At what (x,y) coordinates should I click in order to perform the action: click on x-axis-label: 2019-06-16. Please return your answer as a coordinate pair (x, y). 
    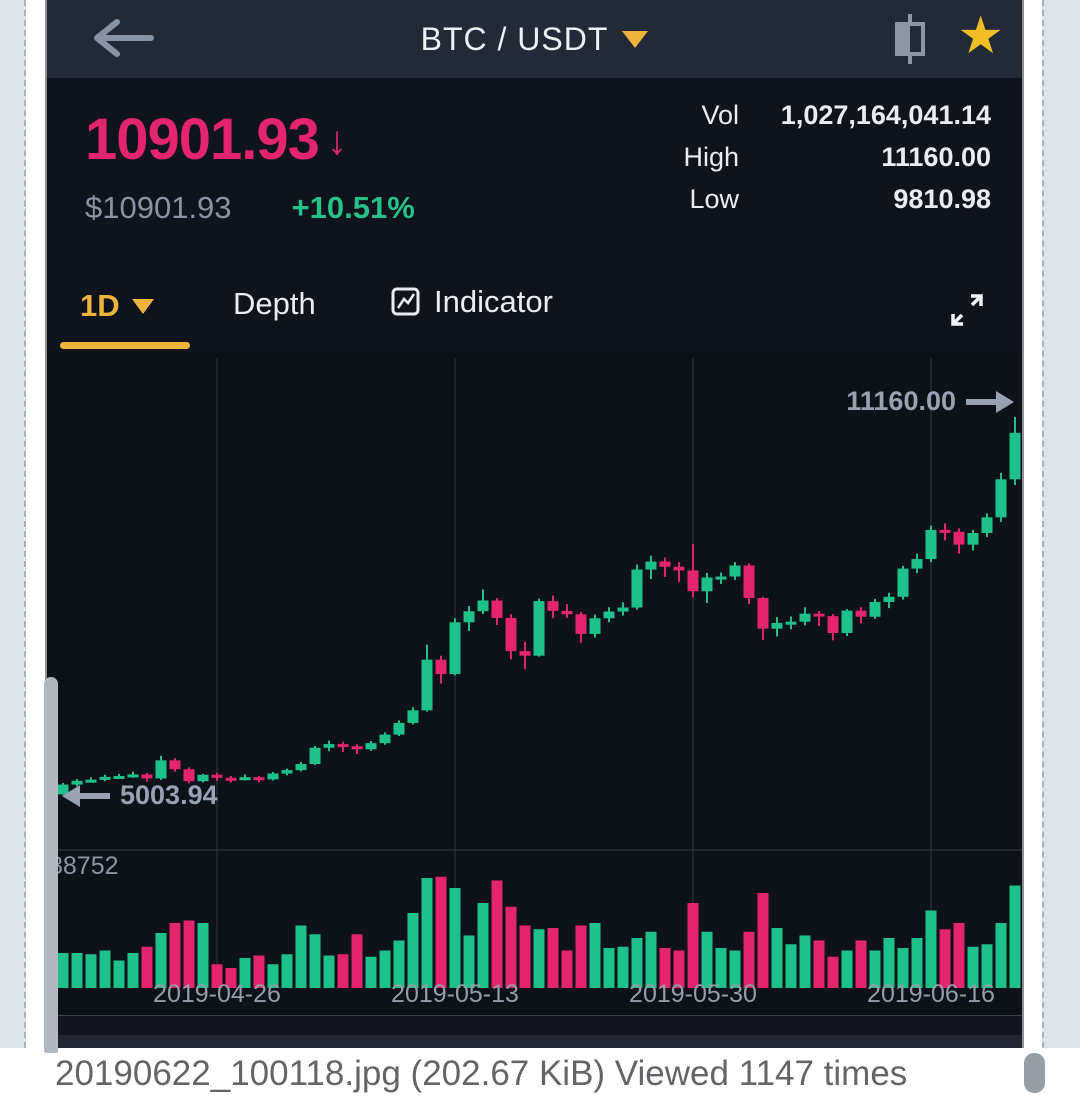
    Looking at the image, I should click on (931, 994).